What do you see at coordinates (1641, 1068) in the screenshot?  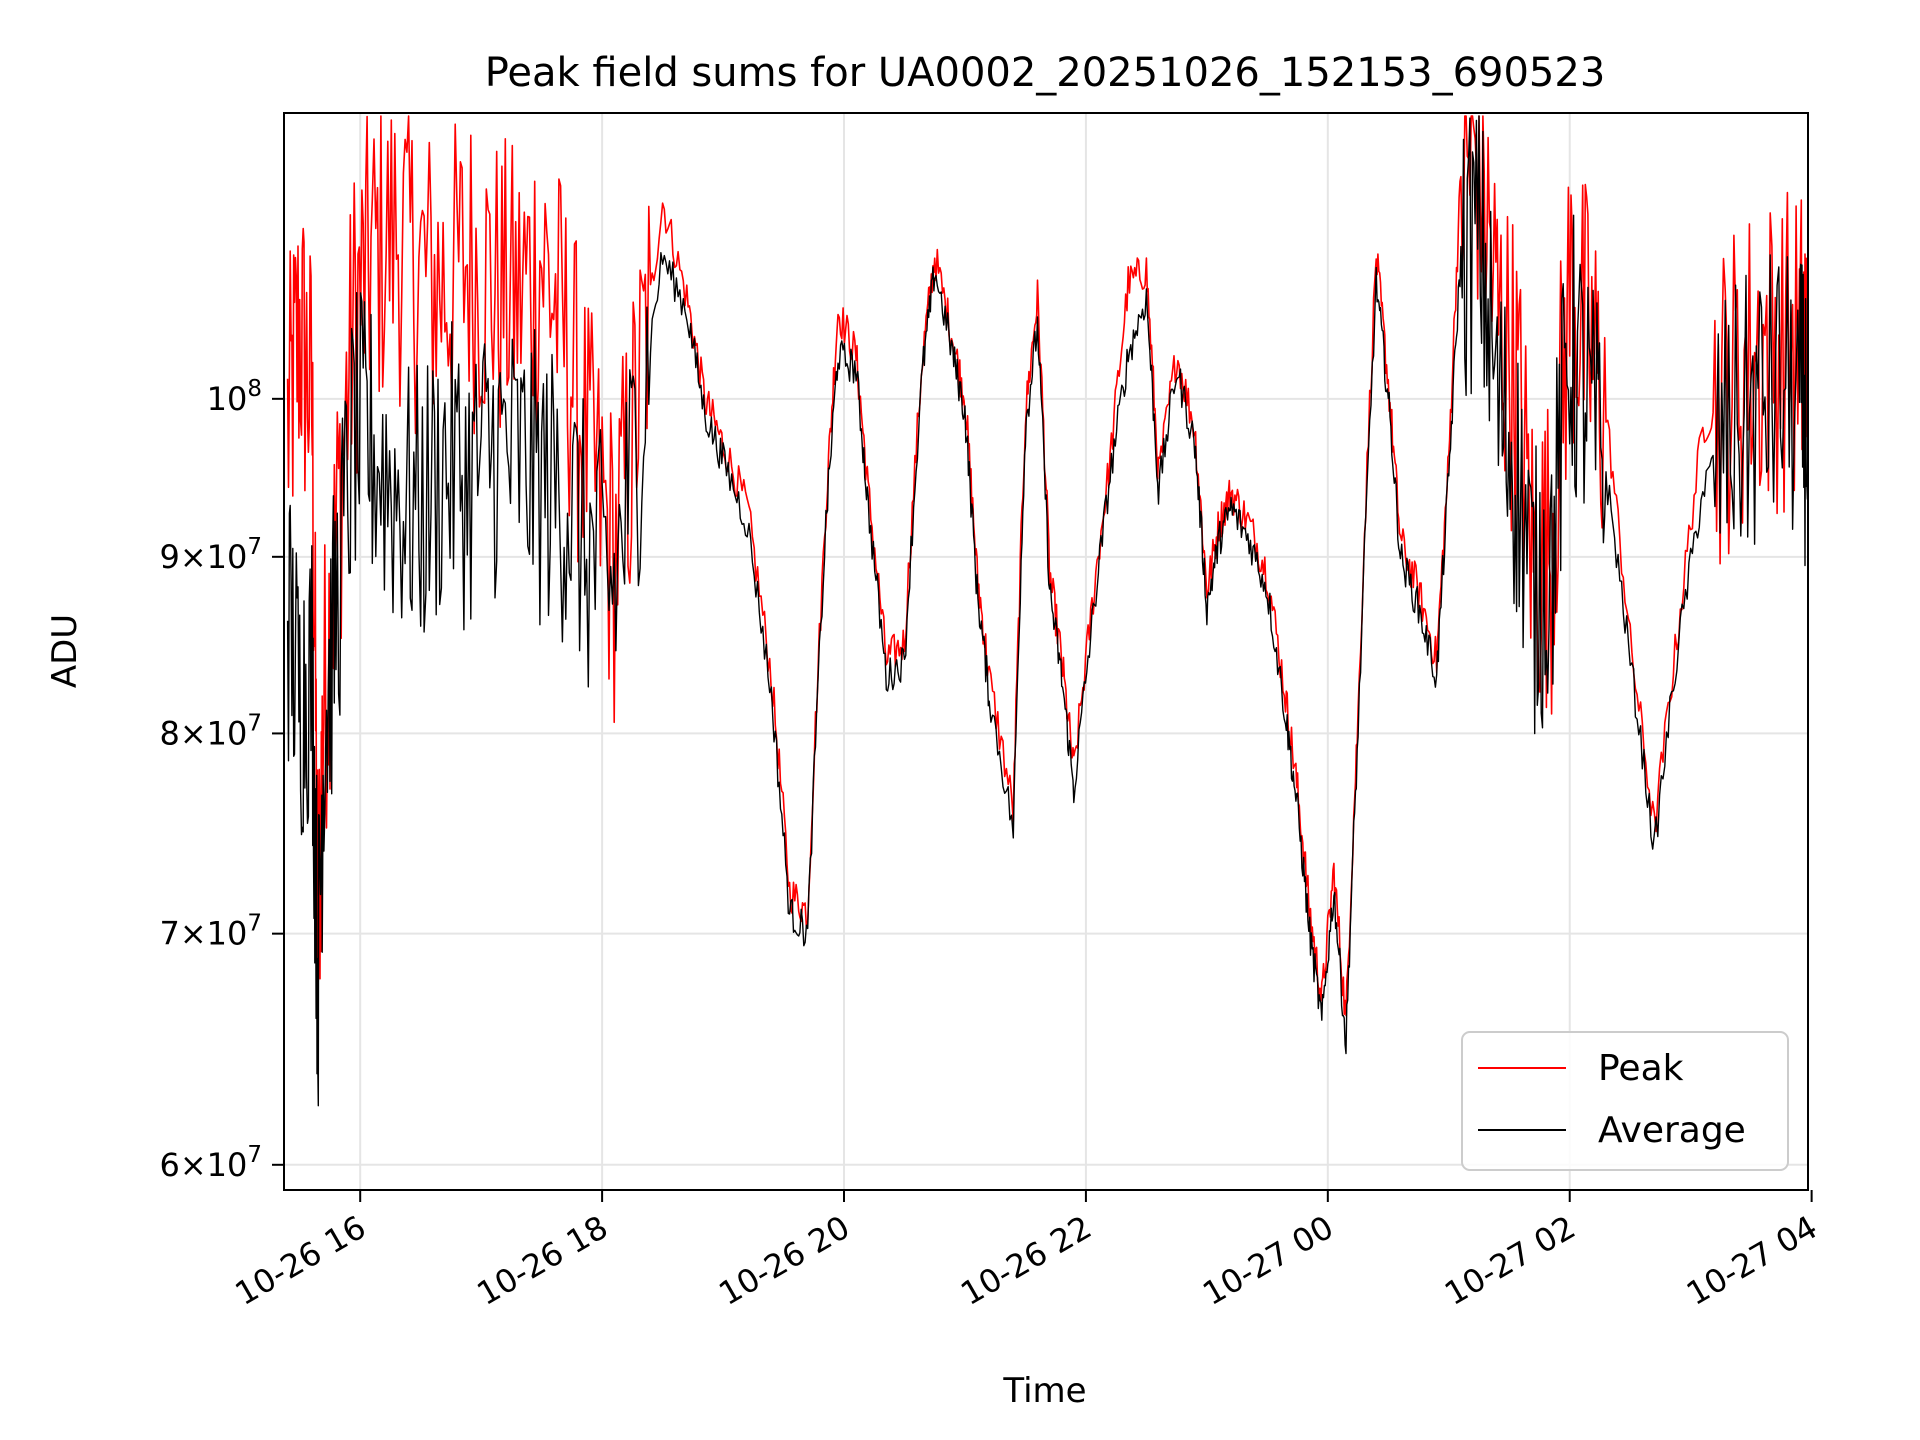 I see `legend-peak-label: Peak` at bounding box center [1641, 1068].